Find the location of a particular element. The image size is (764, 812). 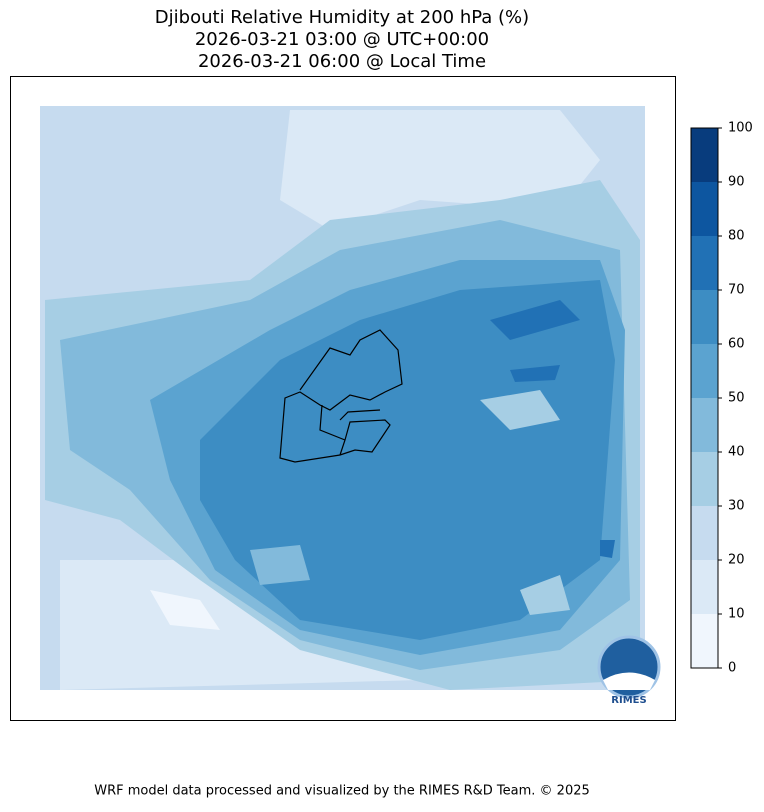

colorbar-tick-label: 100 is located at coordinates (740, 128).